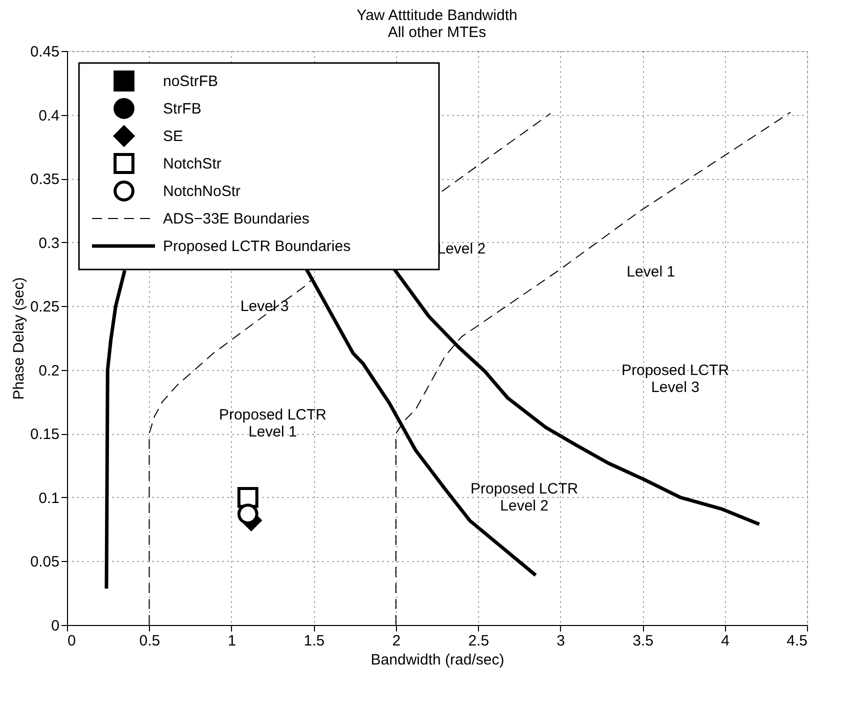 This screenshot has width=849, height=702. I want to click on legend-label: ADS−33E Boundaries, so click(236, 219).